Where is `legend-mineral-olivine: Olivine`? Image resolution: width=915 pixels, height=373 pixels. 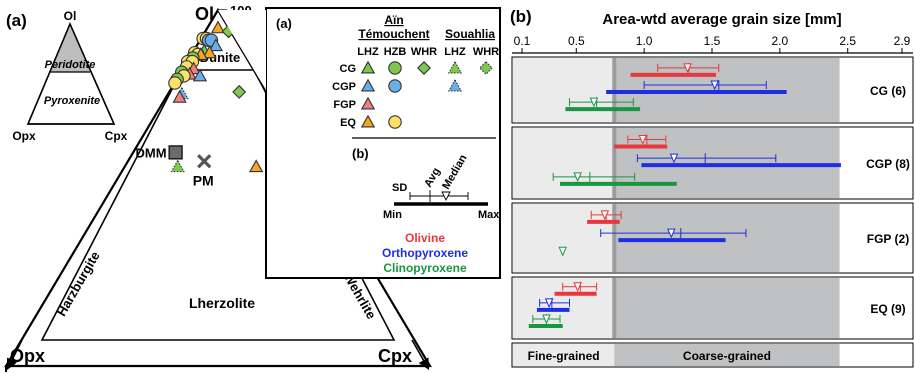 legend-mineral-olivine: Olivine is located at coordinates (425, 238).